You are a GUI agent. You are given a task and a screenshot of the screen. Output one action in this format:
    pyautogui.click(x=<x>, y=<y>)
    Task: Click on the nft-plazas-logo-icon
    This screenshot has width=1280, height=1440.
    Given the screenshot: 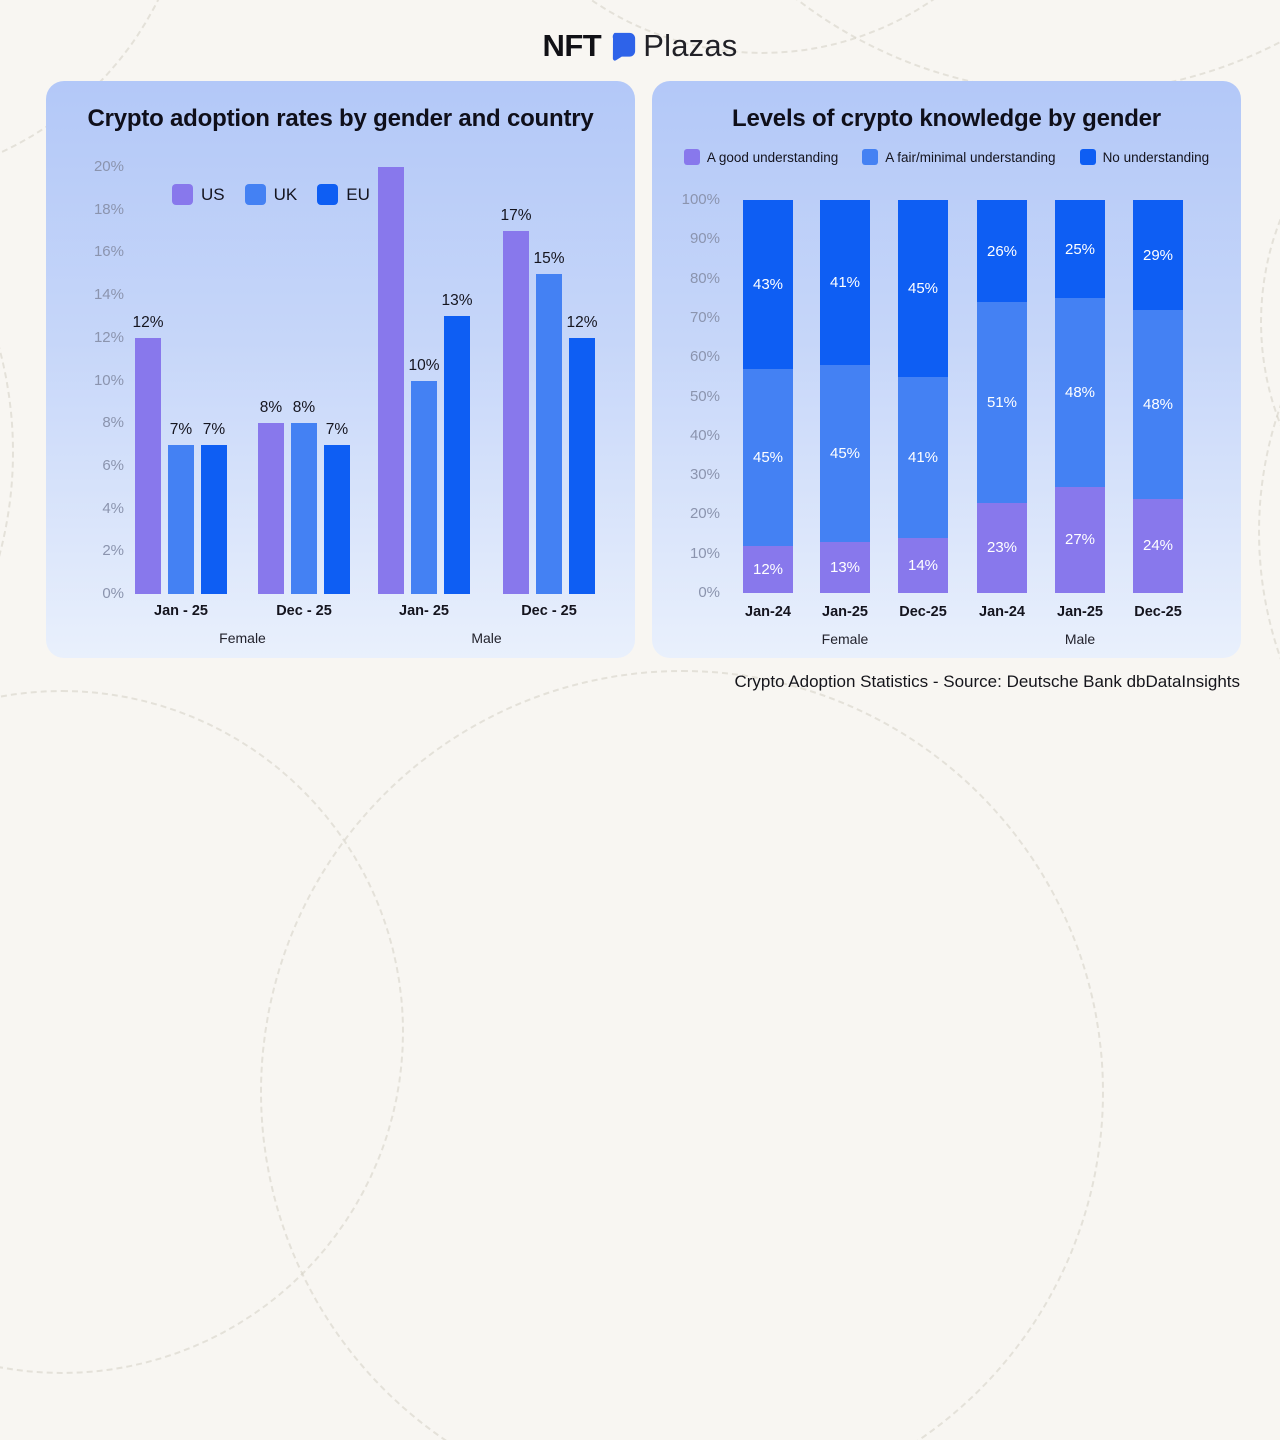 What is the action you would take?
    pyautogui.click(x=624, y=46)
    